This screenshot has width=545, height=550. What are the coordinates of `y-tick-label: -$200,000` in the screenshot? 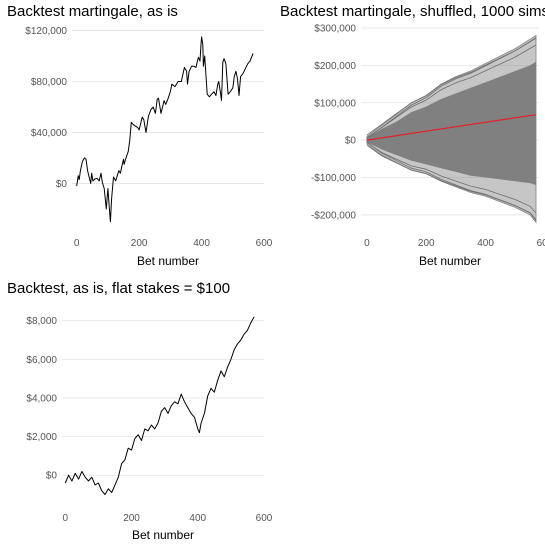 It's located at (333, 215).